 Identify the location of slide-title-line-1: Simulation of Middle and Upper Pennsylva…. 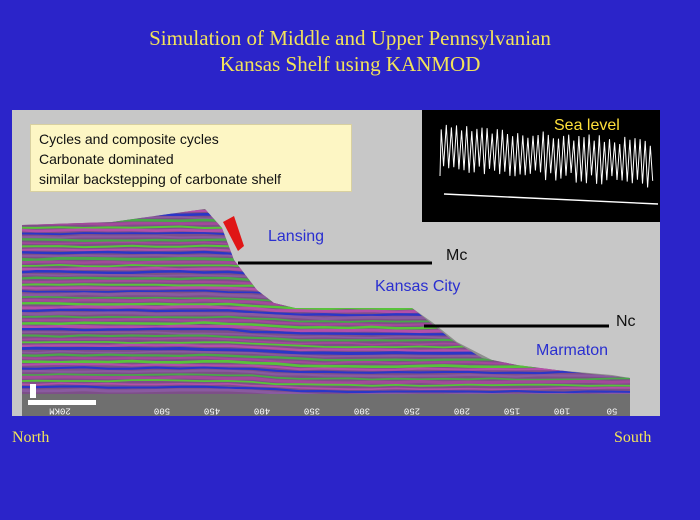
(350, 38).